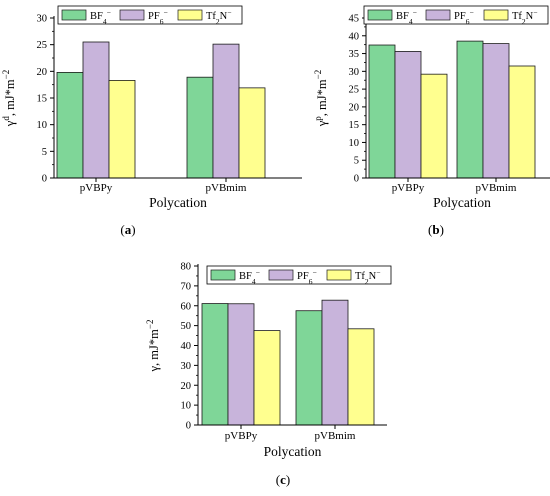 The image size is (550, 496). I want to click on panel-label: (b), so click(436, 229).